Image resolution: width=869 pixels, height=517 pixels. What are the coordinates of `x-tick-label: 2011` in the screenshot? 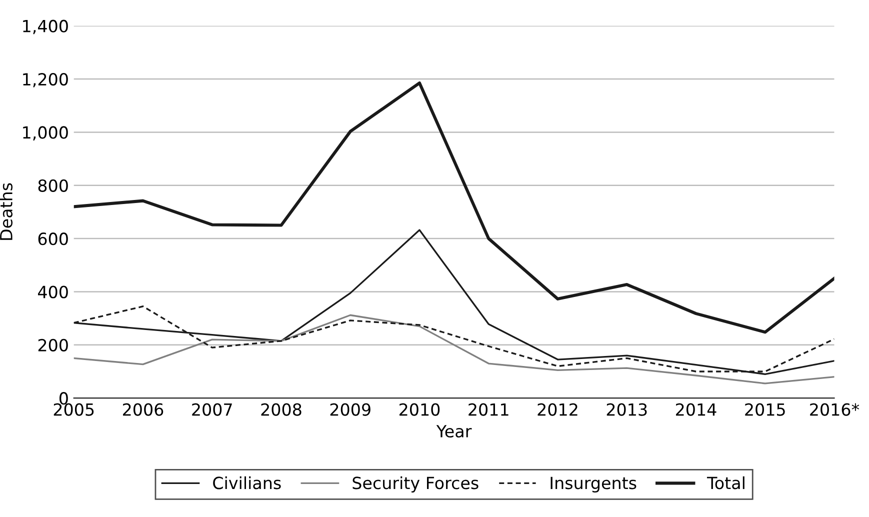 It's located at (488, 409).